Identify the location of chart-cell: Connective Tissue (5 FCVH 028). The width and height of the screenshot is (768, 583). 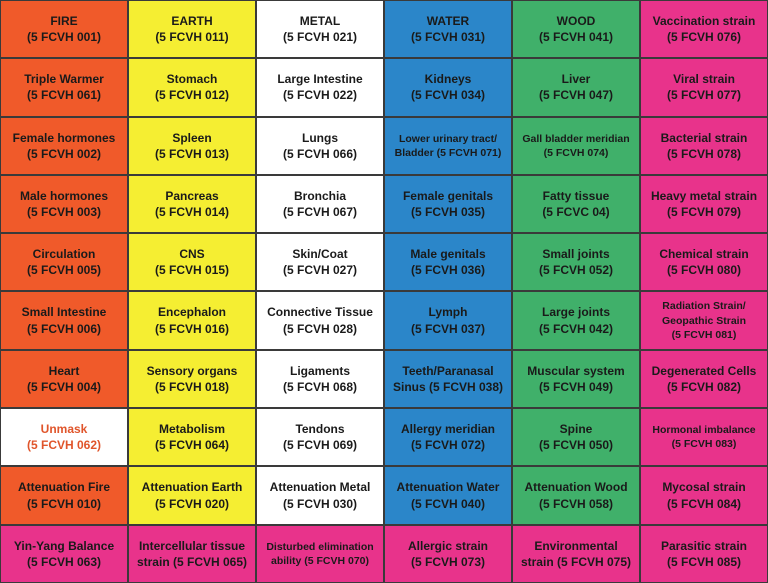
(320, 320).